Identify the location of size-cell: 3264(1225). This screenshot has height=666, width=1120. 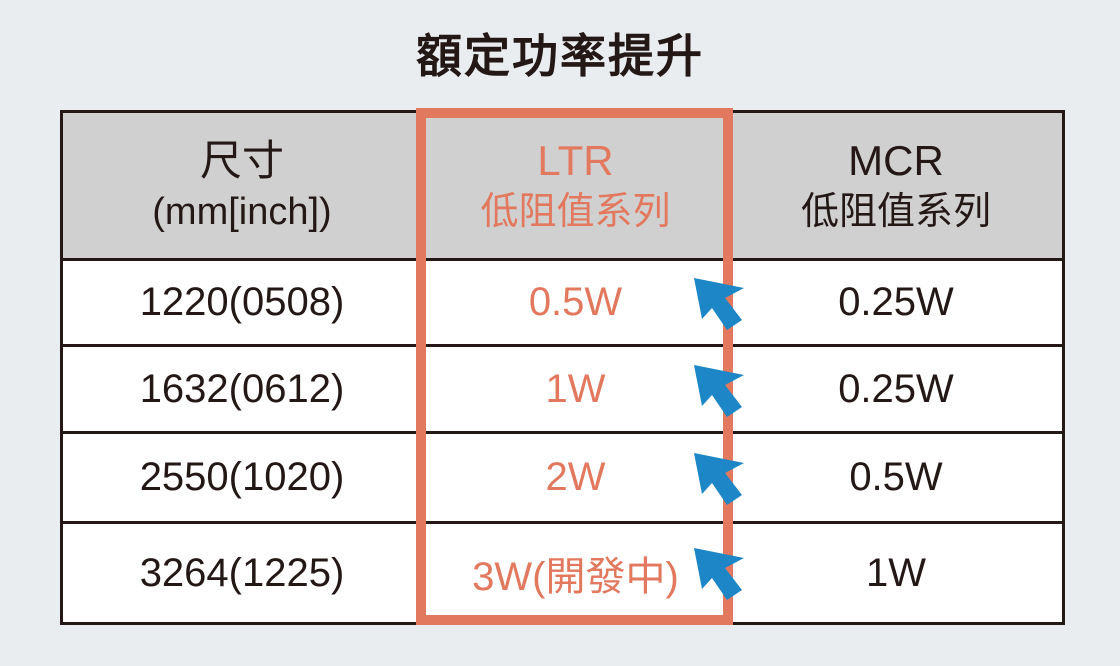
(242, 573).